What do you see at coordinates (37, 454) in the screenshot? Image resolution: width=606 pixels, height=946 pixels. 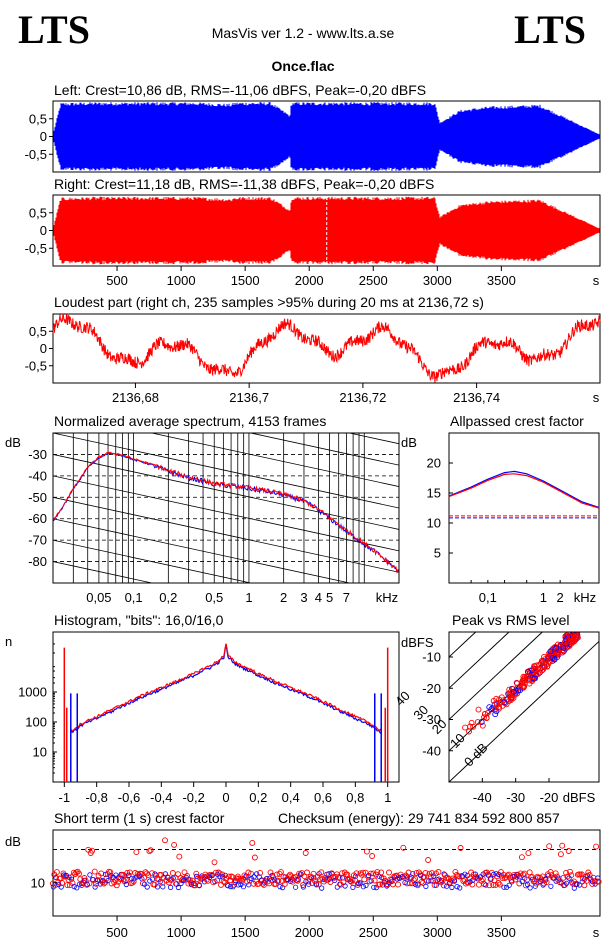 I see `y-tick-label: -30` at bounding box center [37, 454].